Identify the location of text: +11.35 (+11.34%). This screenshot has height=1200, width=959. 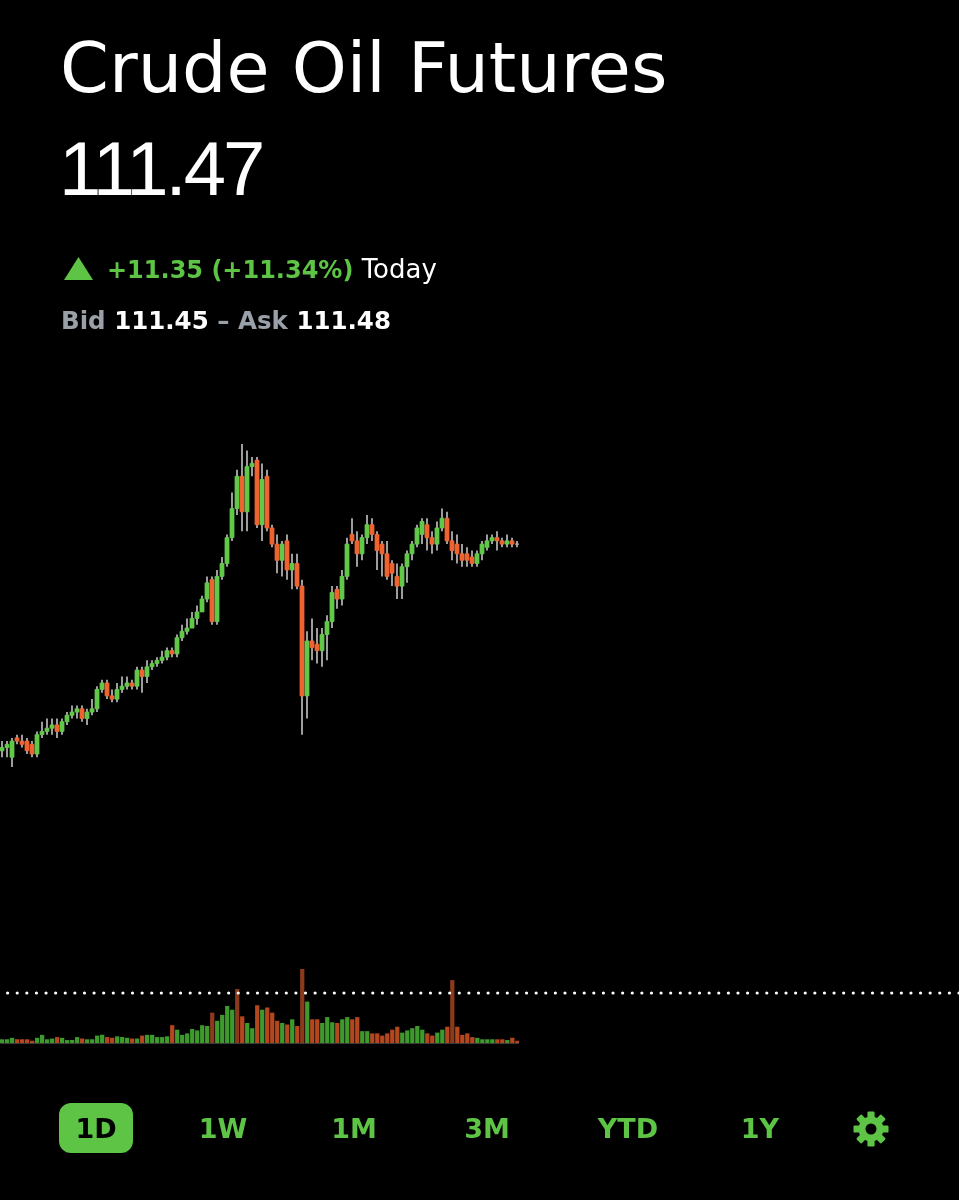
(230, 270).